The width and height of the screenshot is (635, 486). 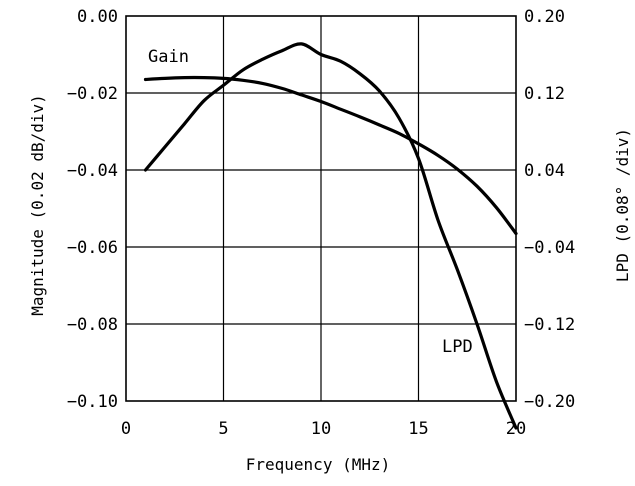 I want to click on y-right-tick-label: −0.20, so click(x=549, y=402).